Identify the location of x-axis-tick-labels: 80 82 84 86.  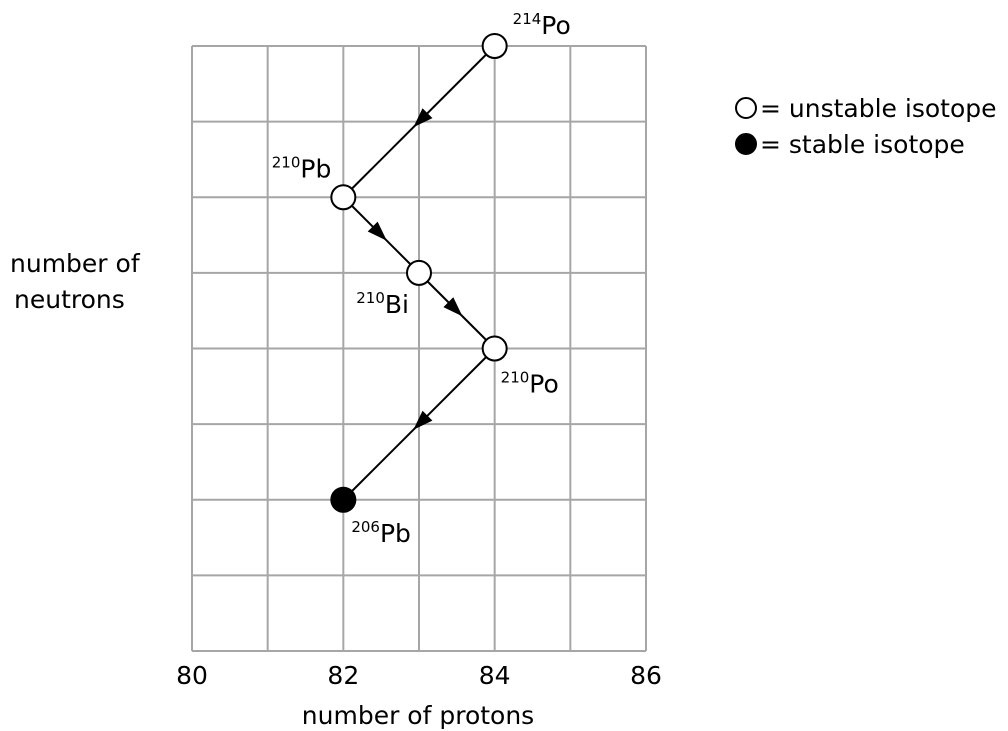
(419, 675).